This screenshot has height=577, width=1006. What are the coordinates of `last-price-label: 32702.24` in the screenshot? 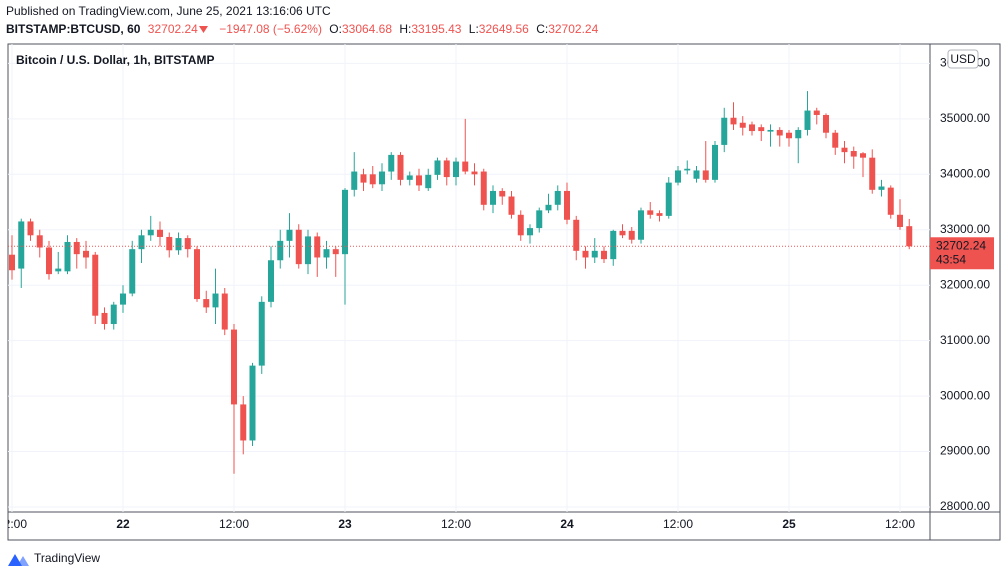 It's located at (961, 245).